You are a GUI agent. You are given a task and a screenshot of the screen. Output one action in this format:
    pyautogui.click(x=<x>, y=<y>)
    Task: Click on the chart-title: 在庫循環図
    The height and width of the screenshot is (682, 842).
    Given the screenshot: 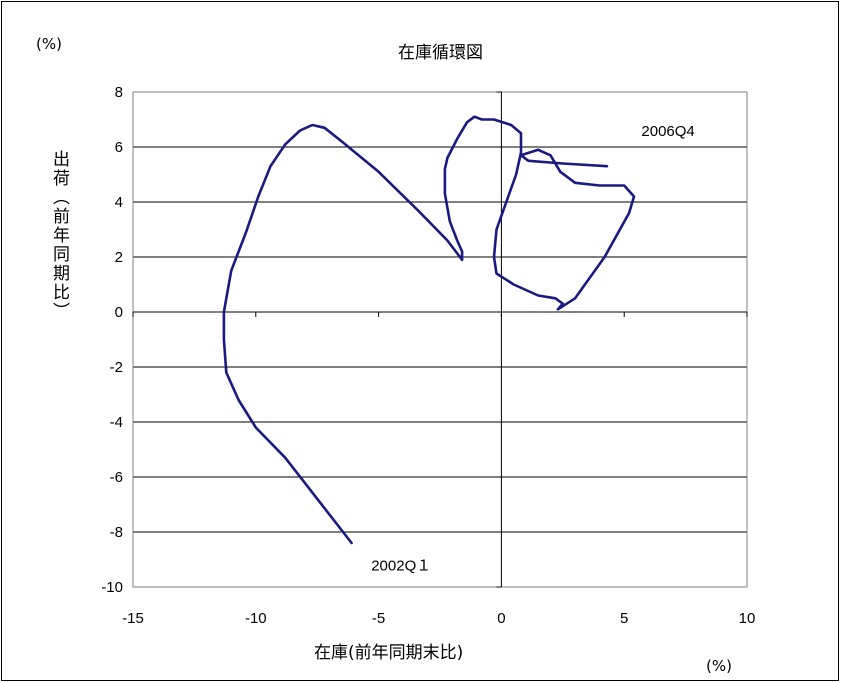 What is the action you would take?
    pyautogui.click(x=440, y=53)
    